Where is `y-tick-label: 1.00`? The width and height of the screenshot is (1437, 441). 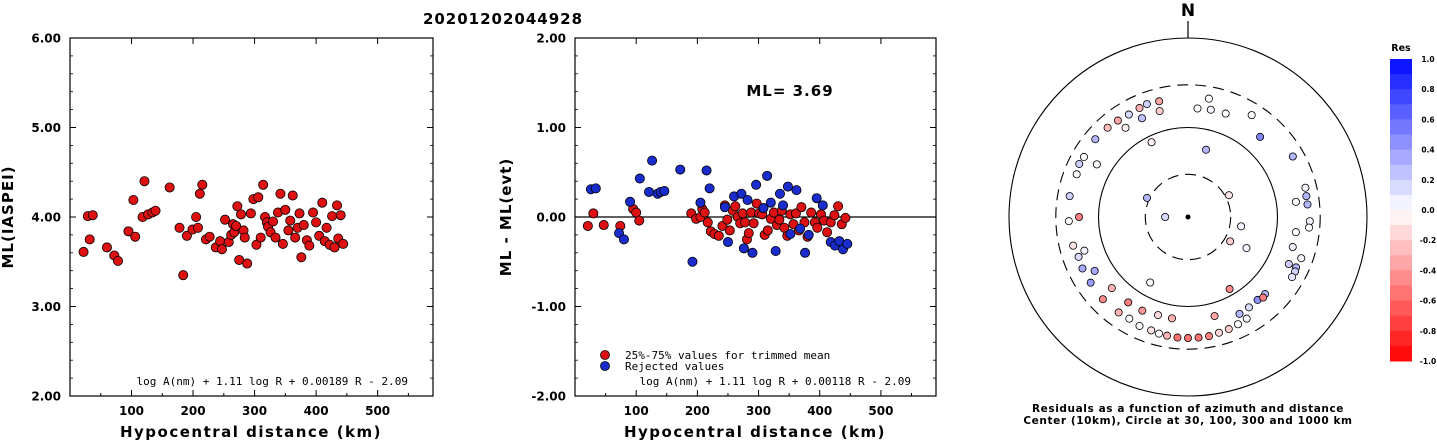
y-tick-label: 1.00 is located at coordinates (551, 128).